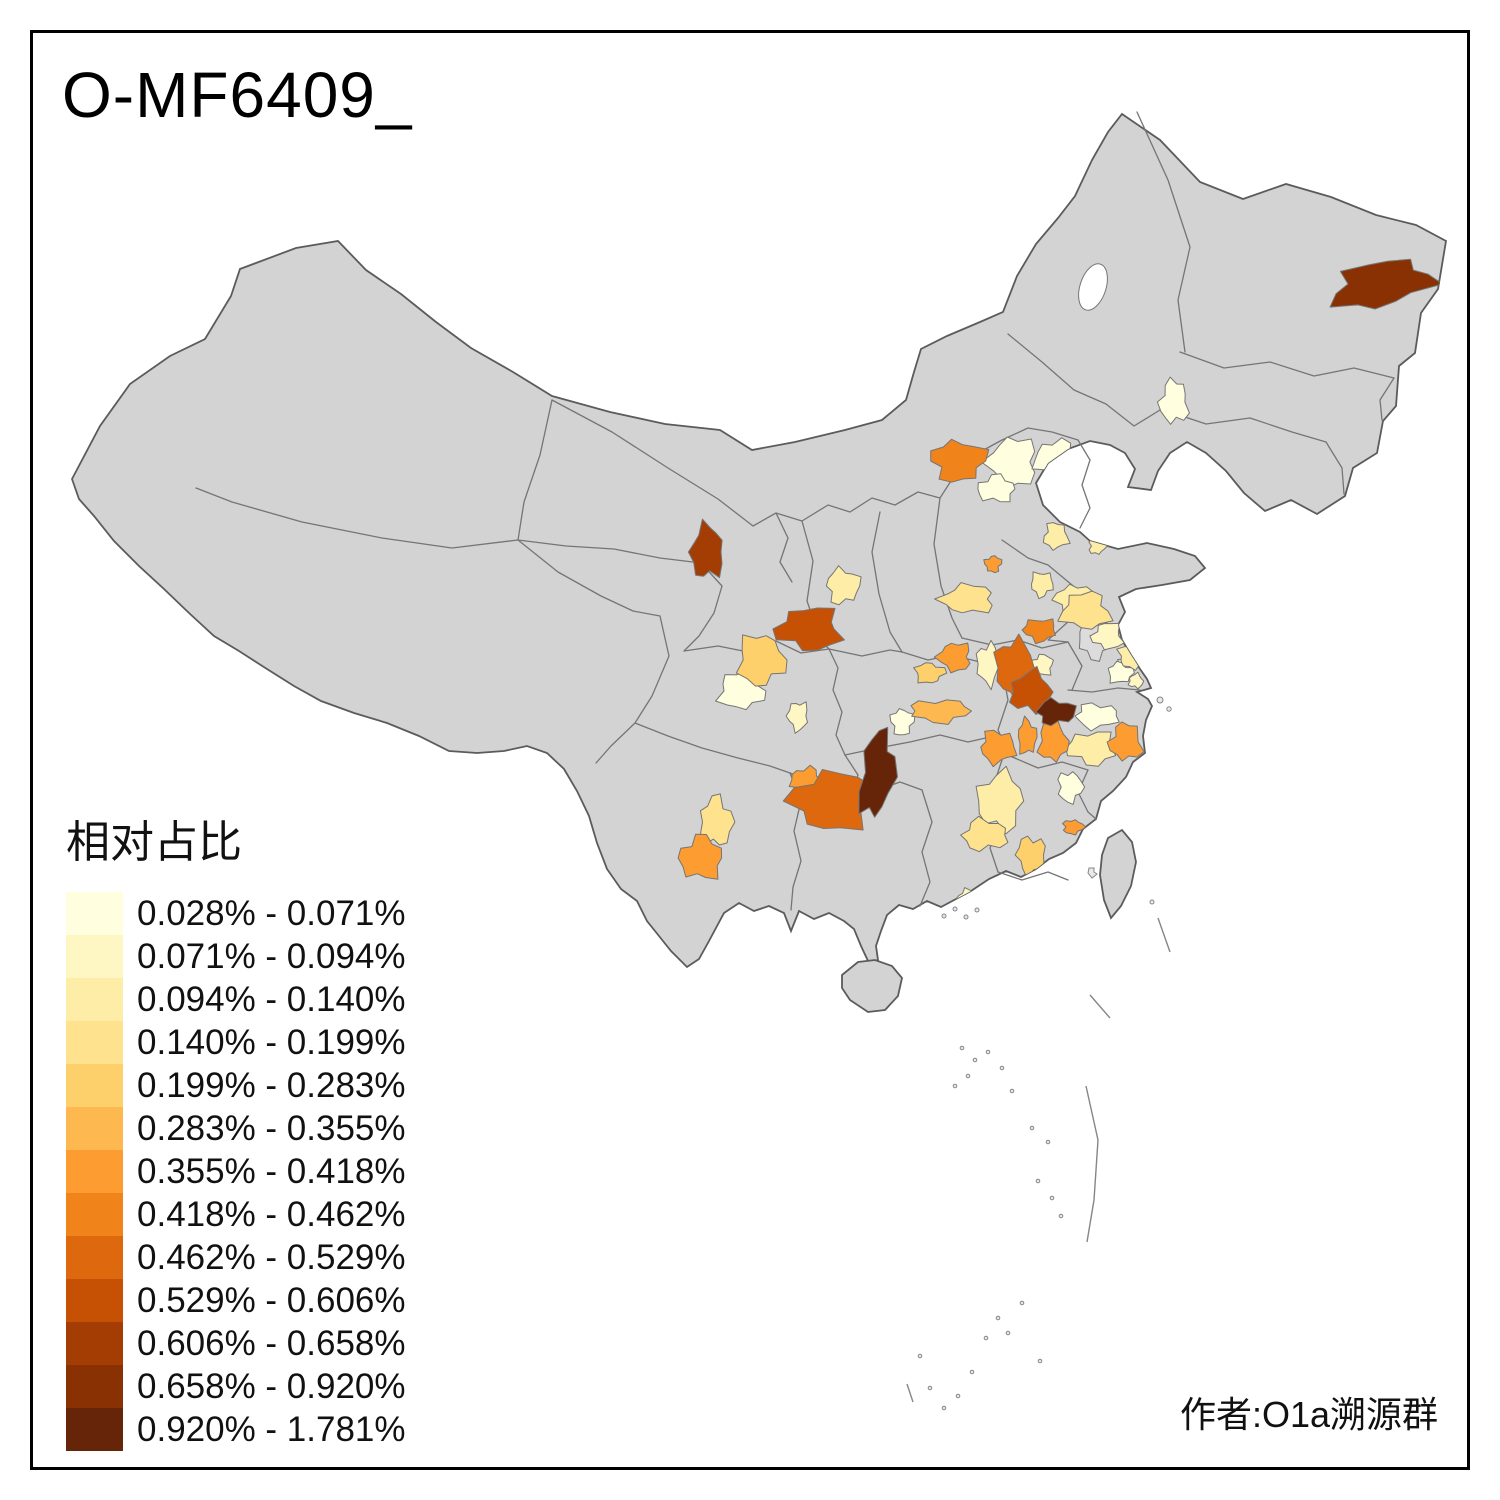  Describe the element at coordinates (271, 913) in the screenshot. I see `legend-range-label: 0.028% - 0.071%` at that location.